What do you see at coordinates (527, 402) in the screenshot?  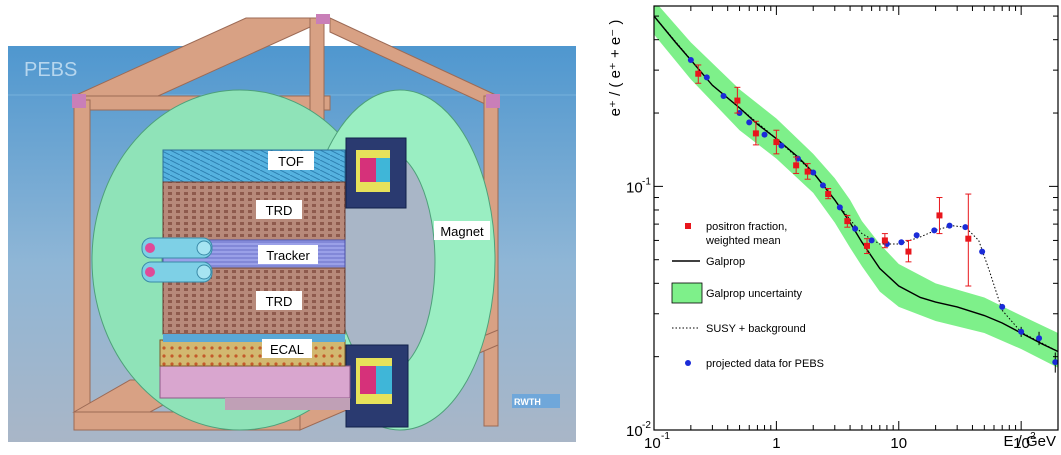 I see `rwth-logo-text: RWTH` at bounding box center [527, 402].